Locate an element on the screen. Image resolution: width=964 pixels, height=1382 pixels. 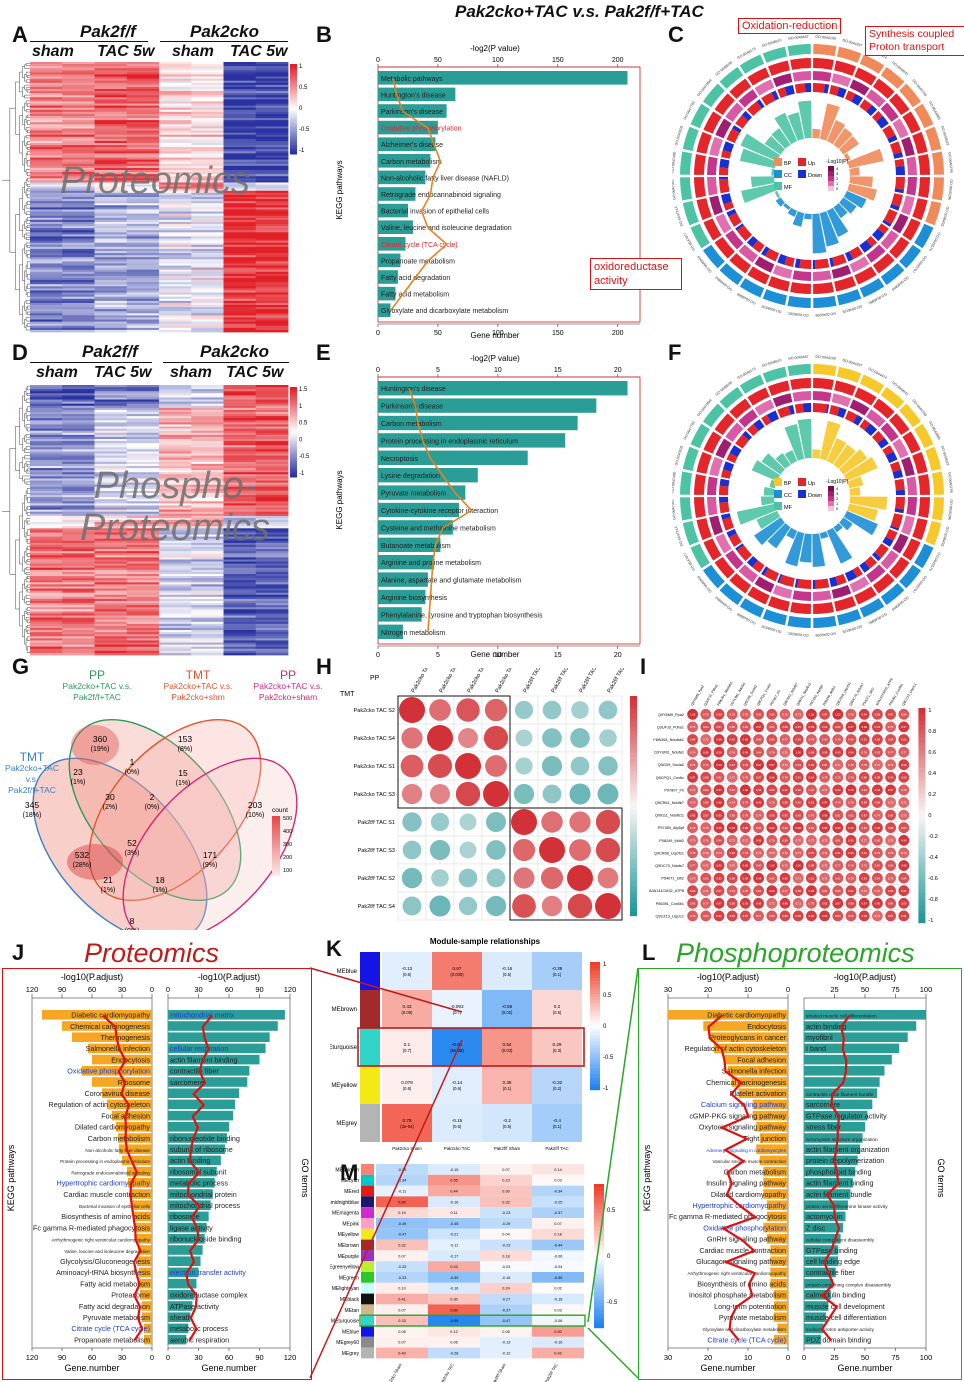
k-module-label: MEturquoise is located at coordinates (344, 1048).